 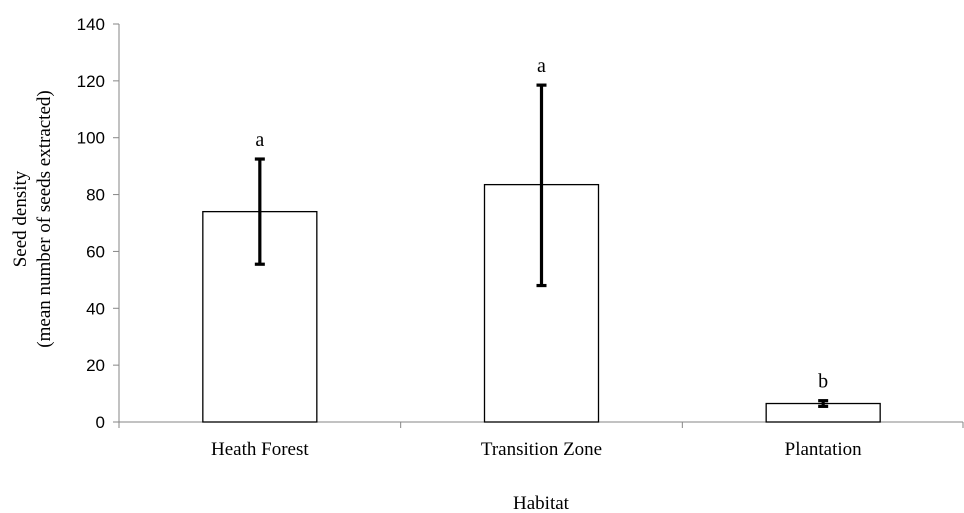 I want to click on x-tick-labels: Heath Forest Transition Zone Plantation, so click(x=536, y=449).